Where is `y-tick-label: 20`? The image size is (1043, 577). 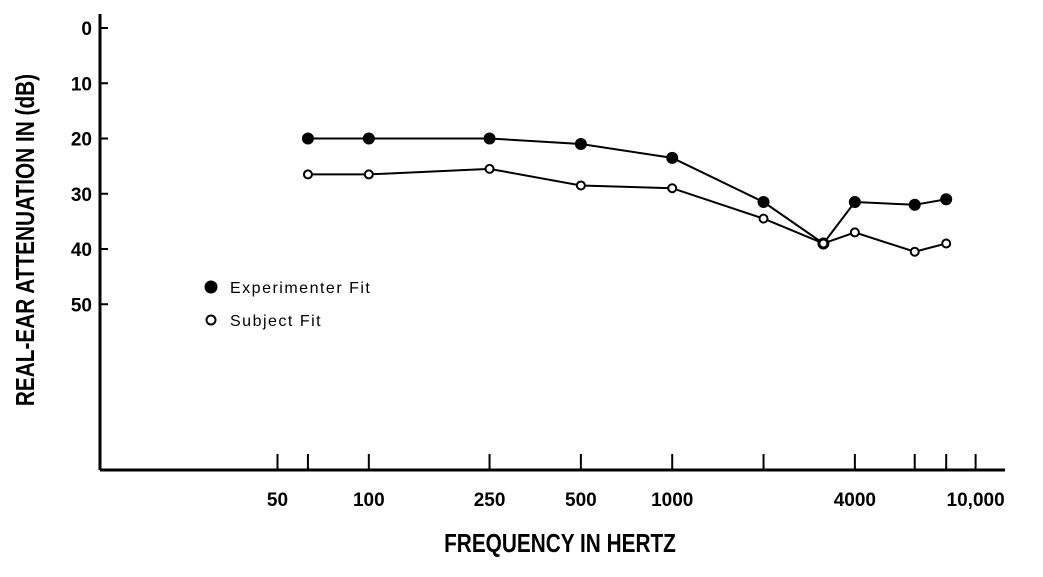
y-tick-label: 20 is located at coordinates (81, 140).